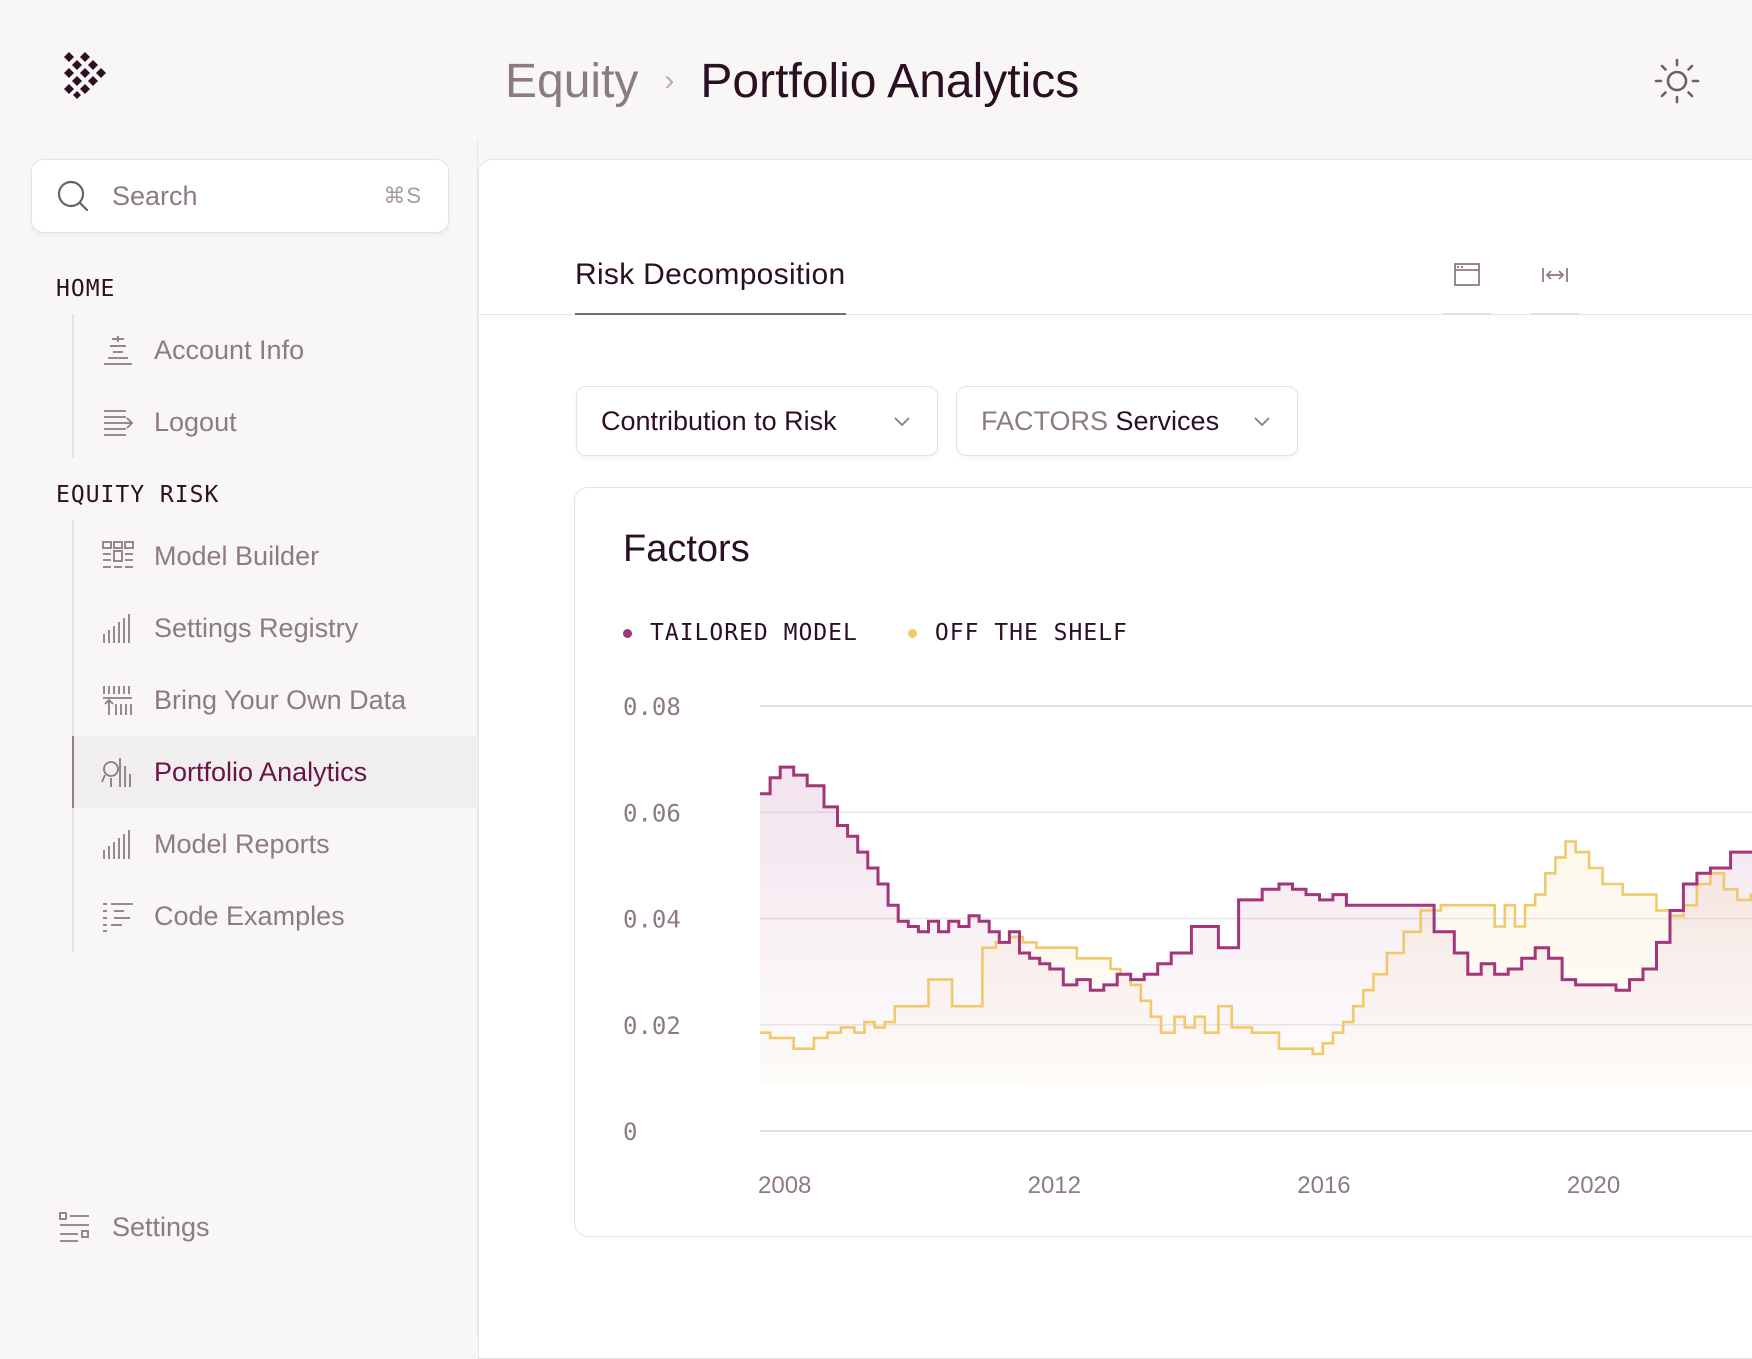 The width and height of the screenshot is (1752, 1359). Describe the element at coordinates (1031, 633) in the screenshot. I see `legend-label: OFF THE SHELF` at that location.